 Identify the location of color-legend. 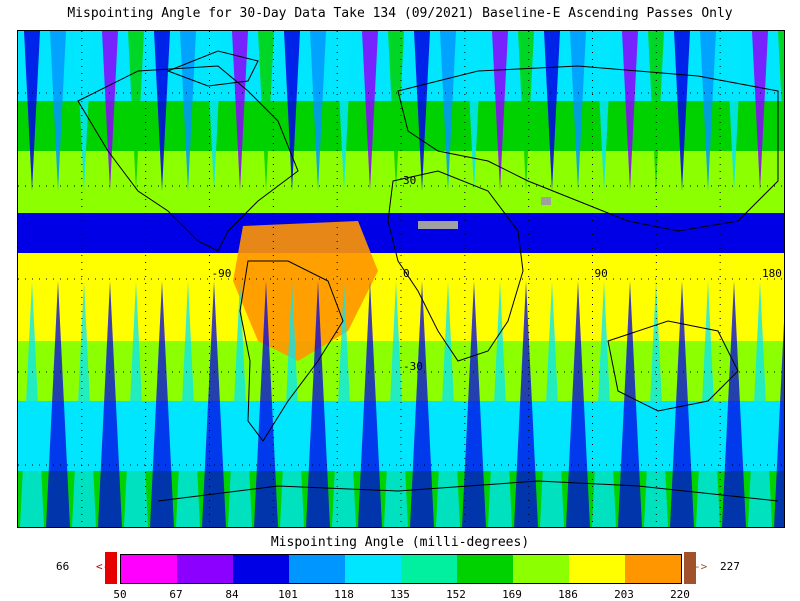
(401, 569).